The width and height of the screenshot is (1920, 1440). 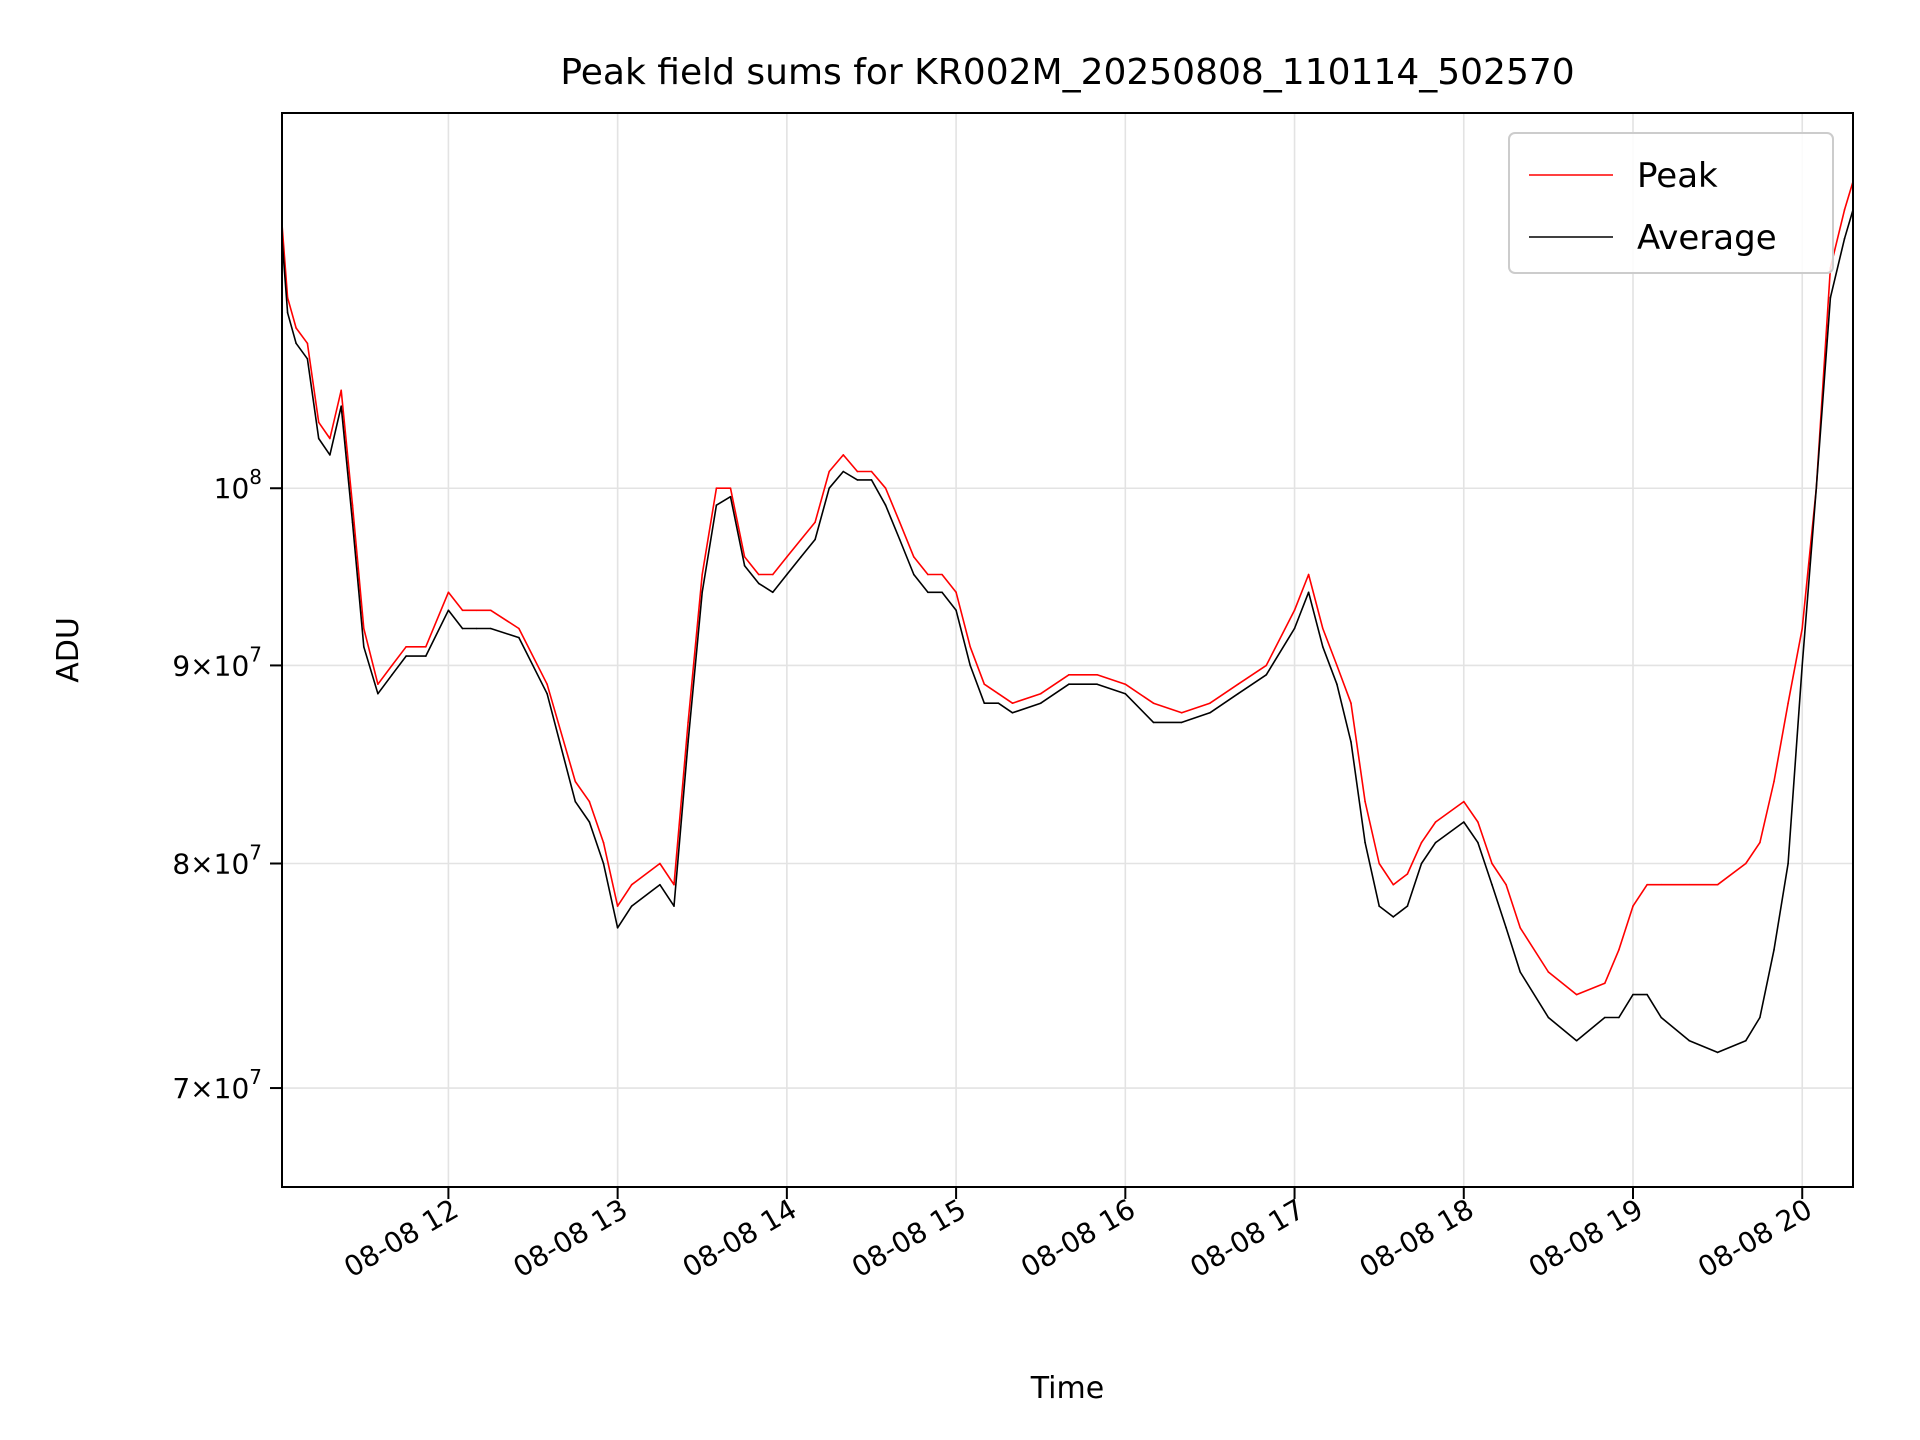 What do you see at coordinates (1671, 203) in the screenshot?
I see `legend-box` at bounding box center [1671, 203].